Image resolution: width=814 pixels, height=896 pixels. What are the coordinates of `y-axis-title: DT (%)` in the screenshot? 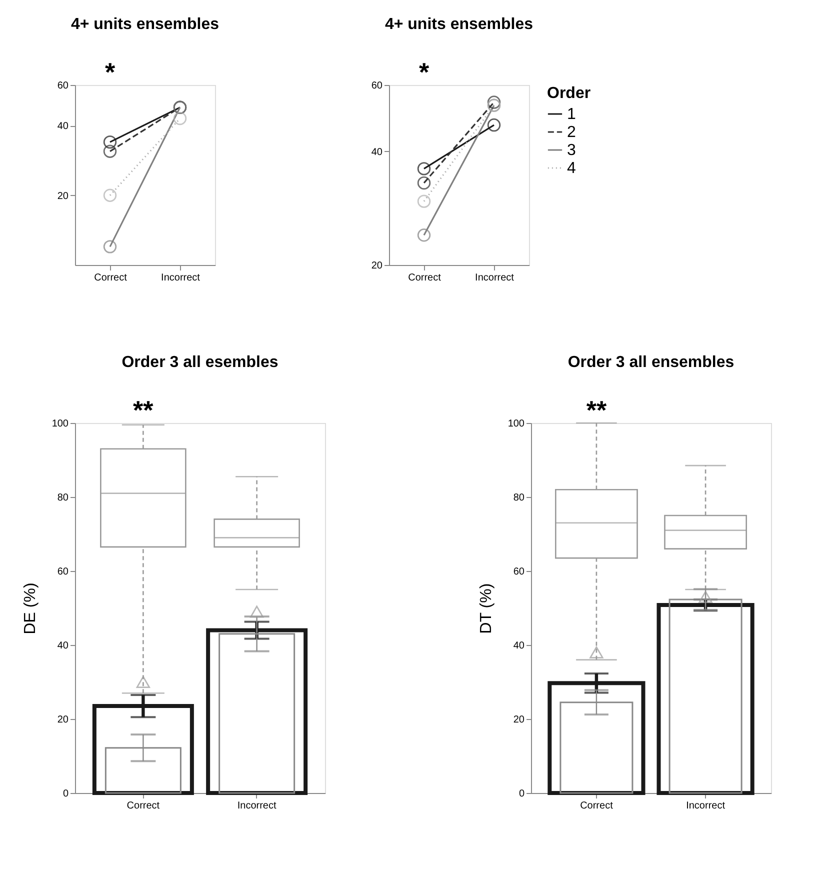 It's located at (486, 608).